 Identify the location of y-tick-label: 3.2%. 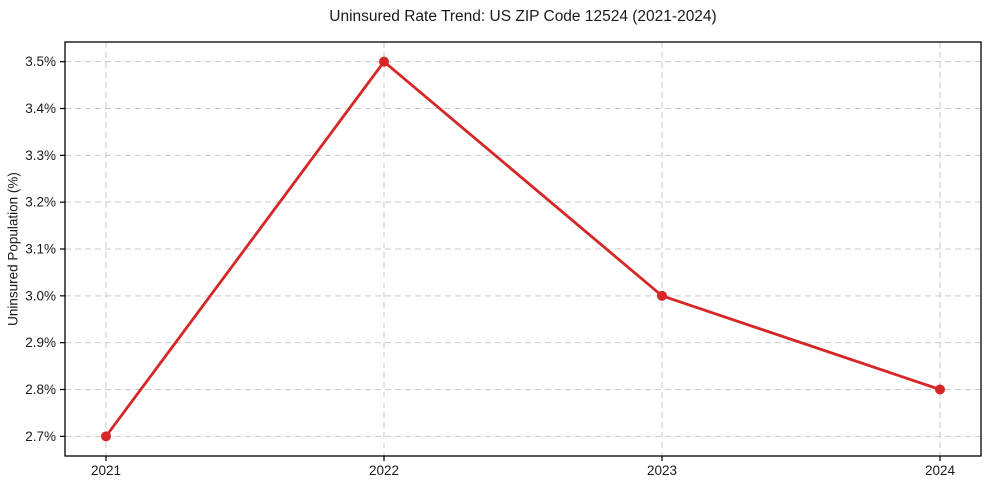
(40, 202).